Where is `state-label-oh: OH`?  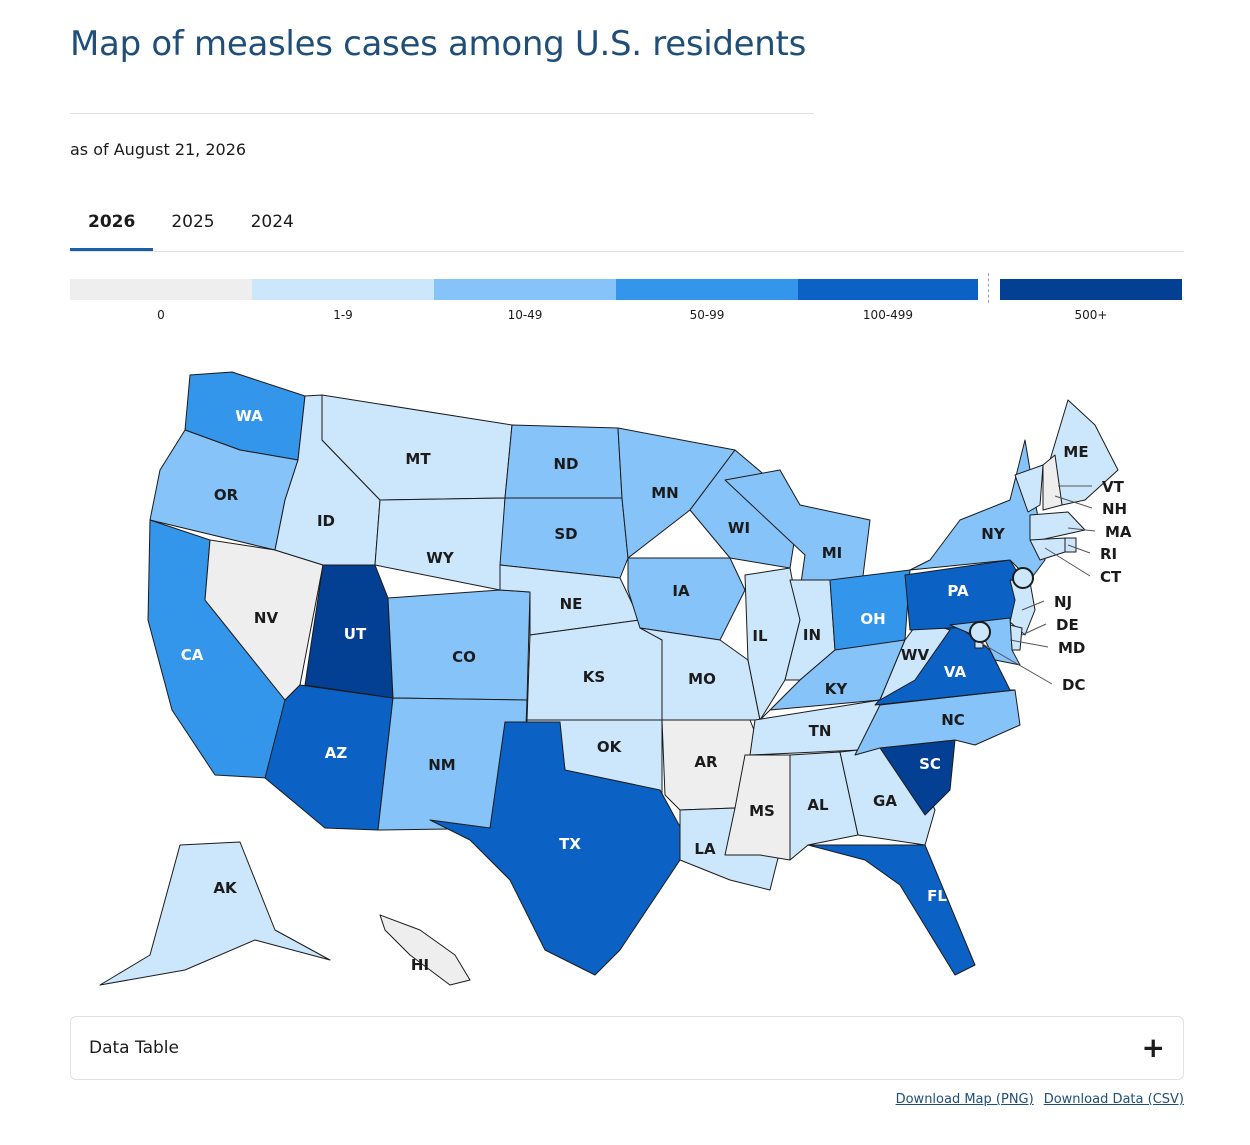 state-label-oh: OH is located at coordinates (872, 619).